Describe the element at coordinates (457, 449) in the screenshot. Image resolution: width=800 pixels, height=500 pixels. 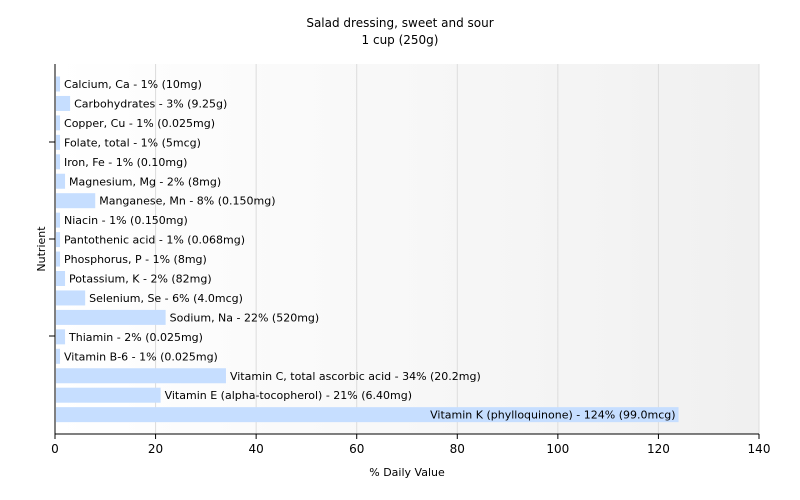
I see `x-tick-label: 80` at that location.